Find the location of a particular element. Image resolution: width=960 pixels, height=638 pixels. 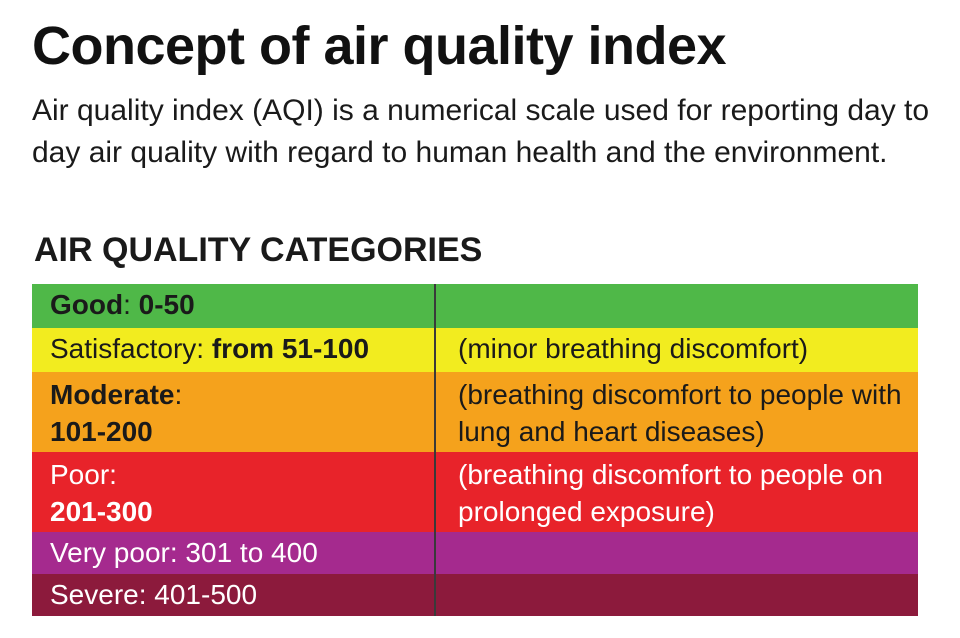

category-name: Poor is located at coordinates (80, 474).